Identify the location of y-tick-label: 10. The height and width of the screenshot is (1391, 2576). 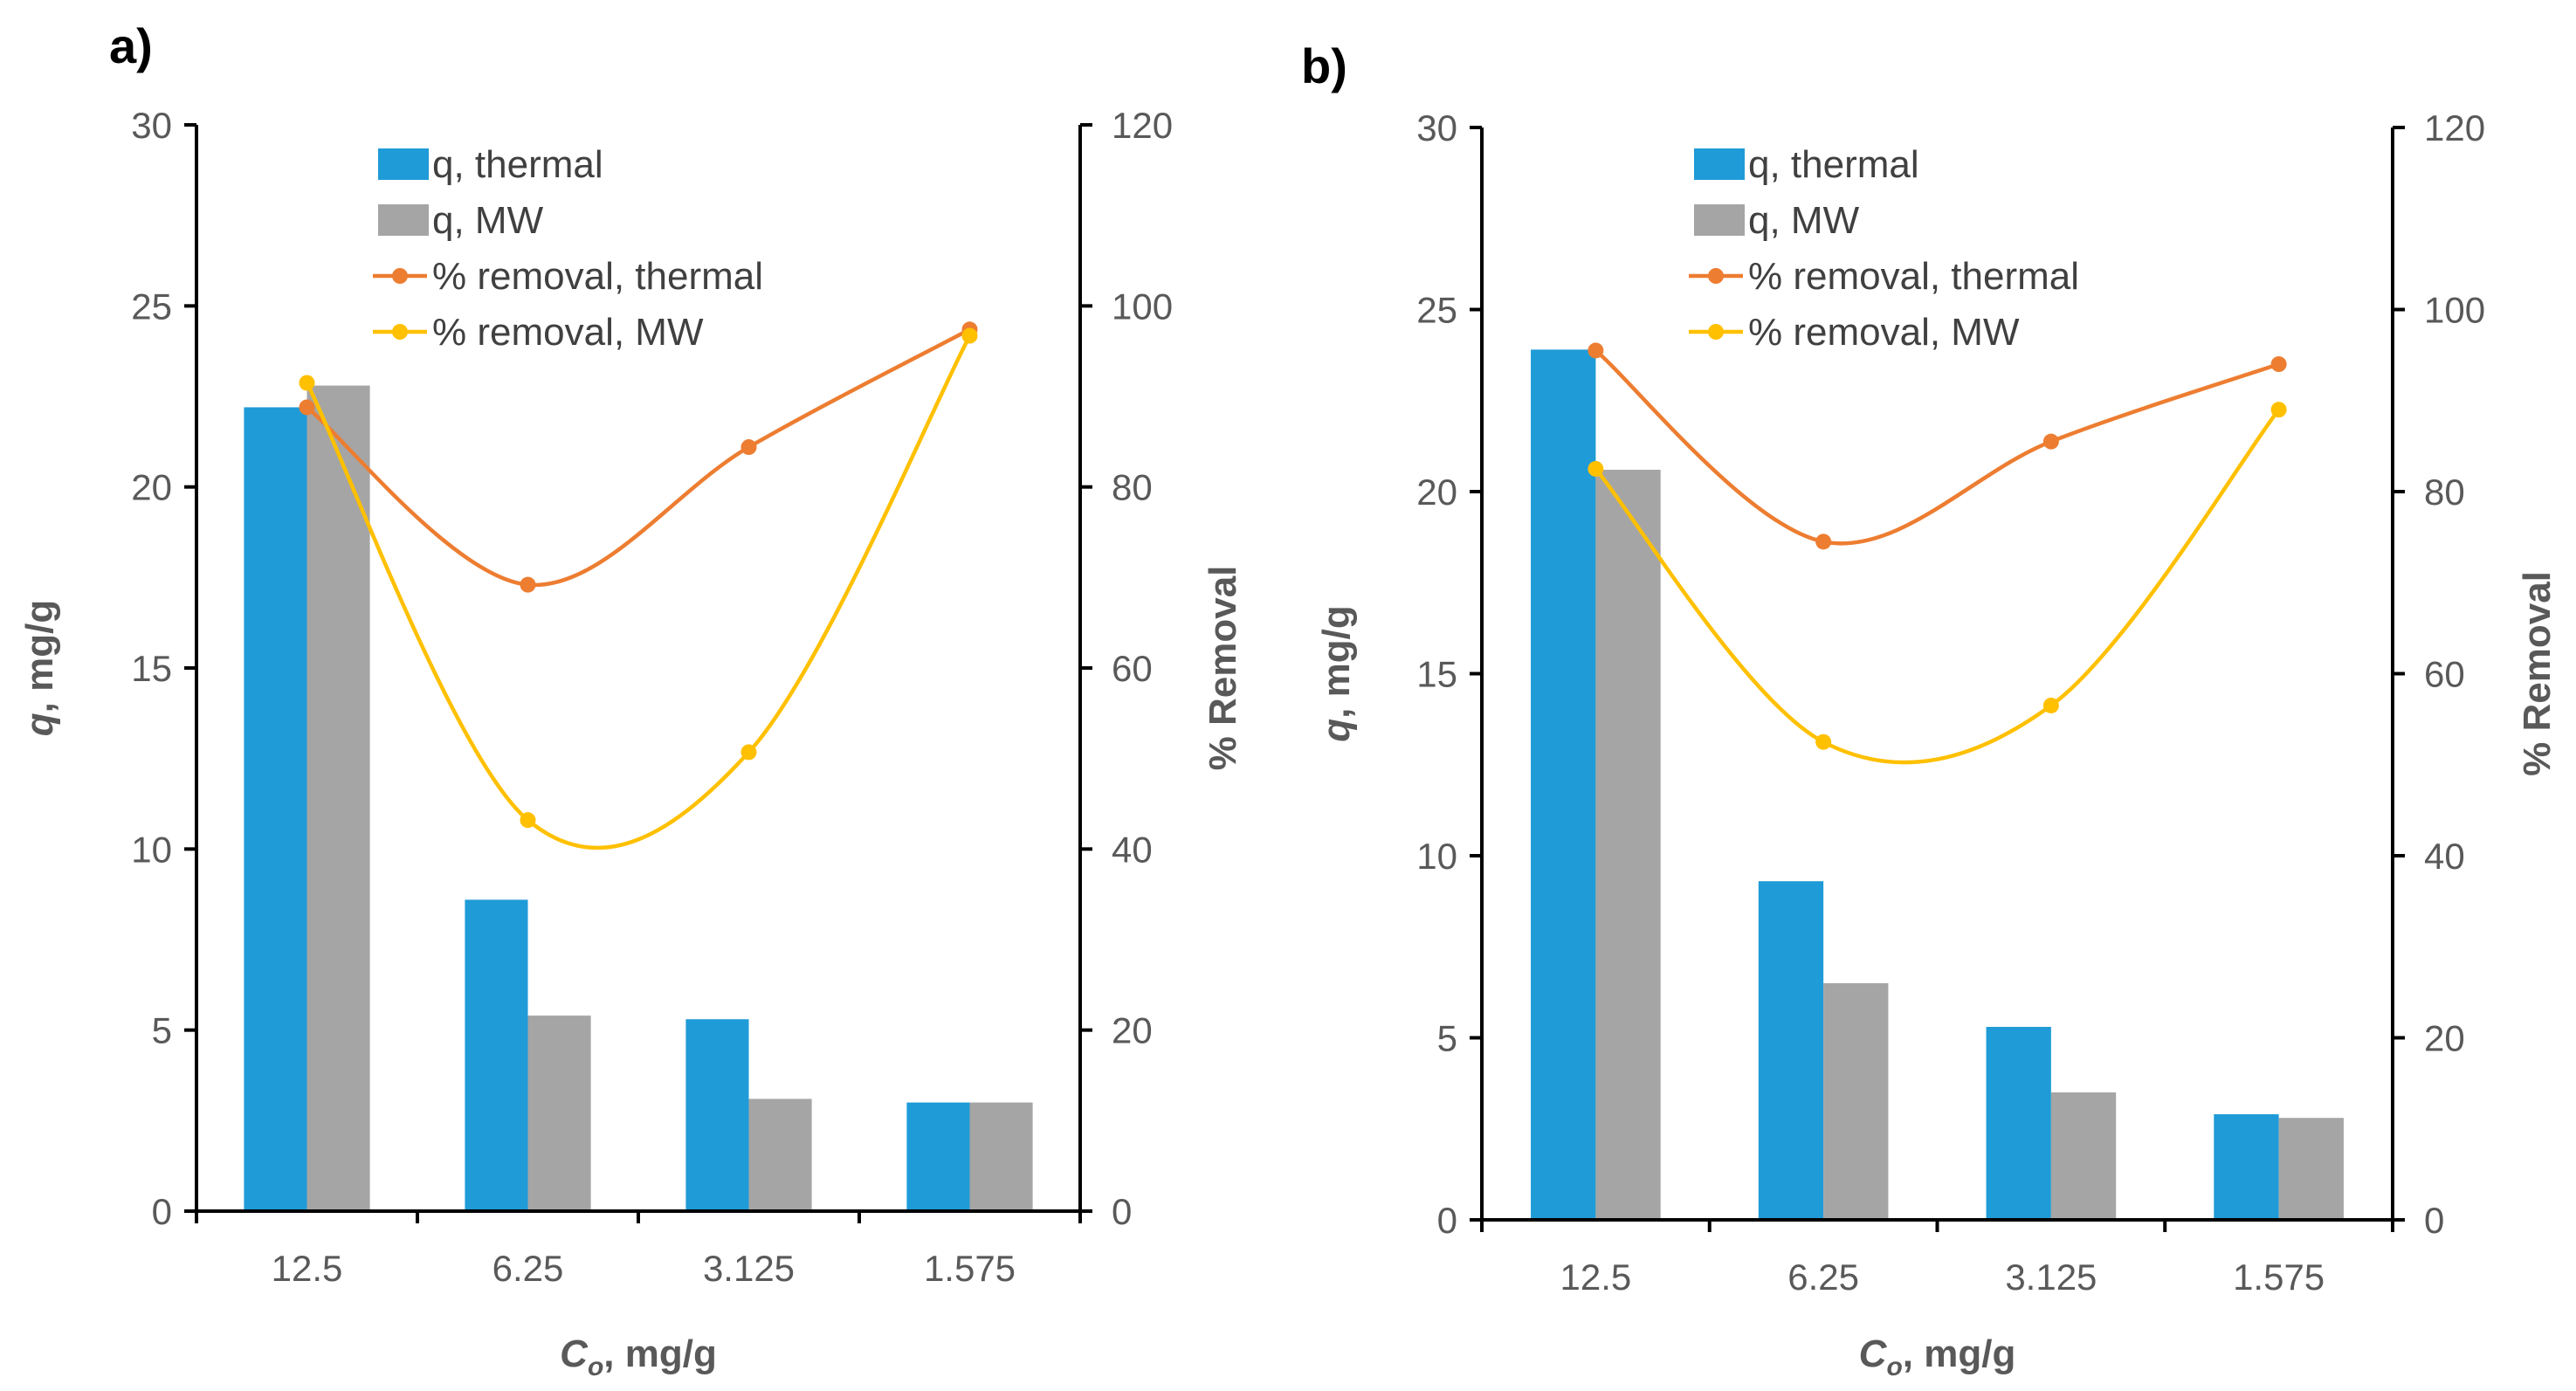
(151, 849).